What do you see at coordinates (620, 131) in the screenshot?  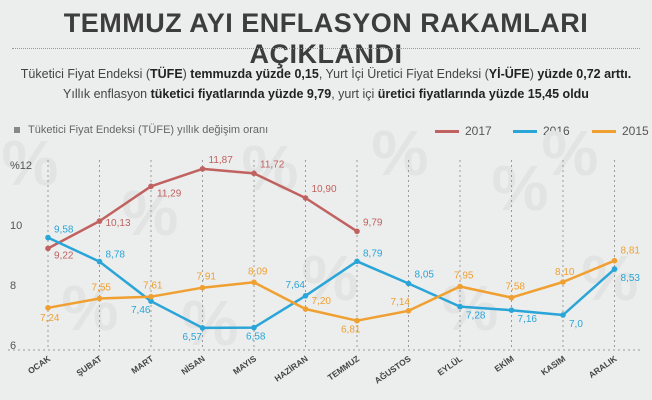 I see `legend-item-2015: 2015` at bounding box center [620, 131].